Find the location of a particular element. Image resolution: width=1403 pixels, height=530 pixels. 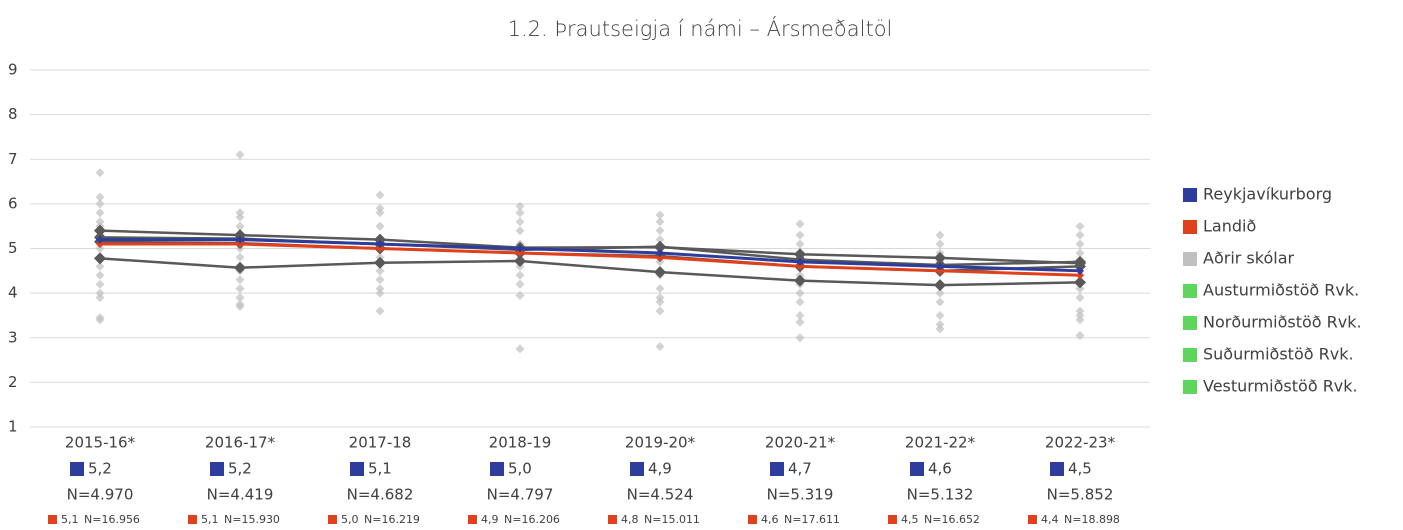

legend-label: Suðurmiðstöð Rvk. is located at coordinates (1278, 354).